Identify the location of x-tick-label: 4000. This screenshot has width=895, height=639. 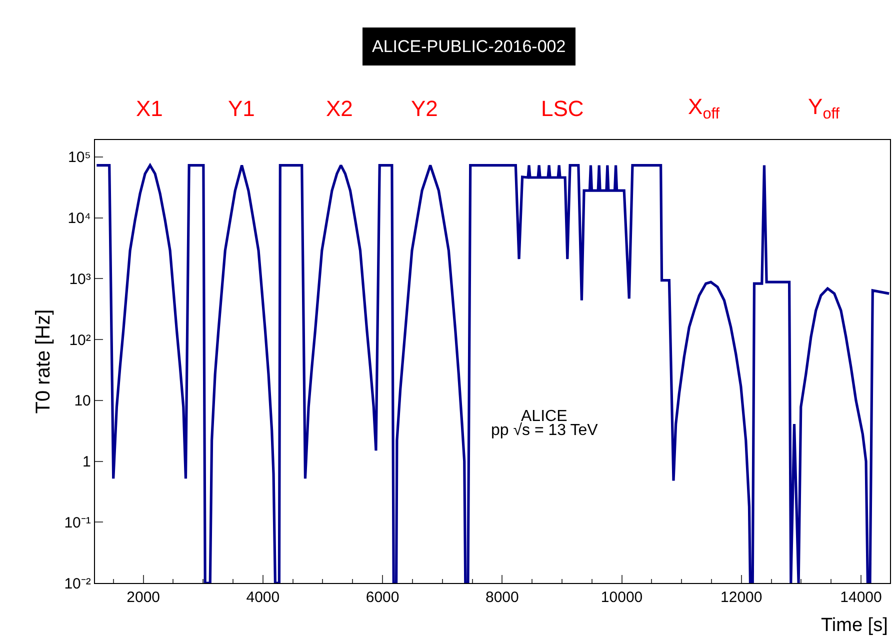
(263, 597).